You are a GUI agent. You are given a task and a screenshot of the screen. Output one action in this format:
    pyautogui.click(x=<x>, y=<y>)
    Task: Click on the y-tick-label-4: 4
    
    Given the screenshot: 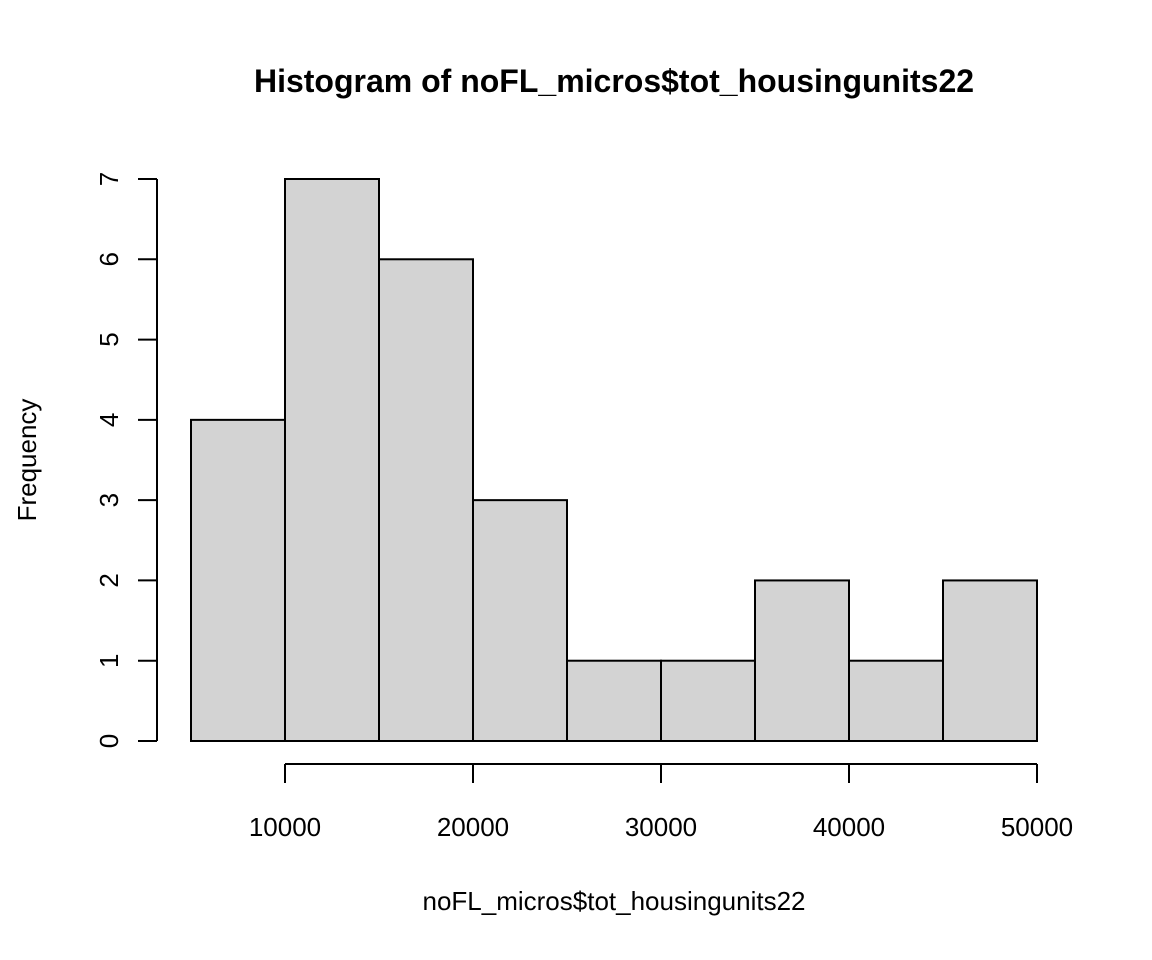 What is the action you would take?
    pyautogui.click(x=109, y=420)
    